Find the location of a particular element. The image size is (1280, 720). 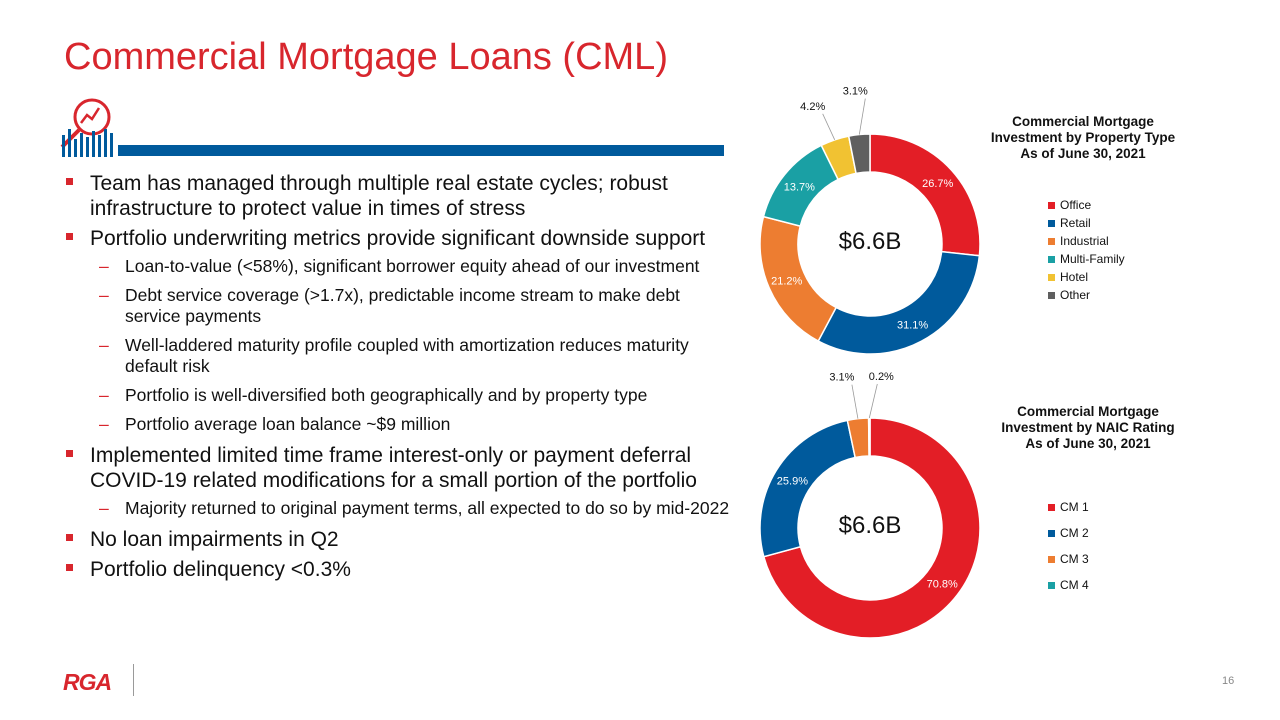

page-title: Commercial Mortgage Loans (CML) is located at coordinates (366, 57).